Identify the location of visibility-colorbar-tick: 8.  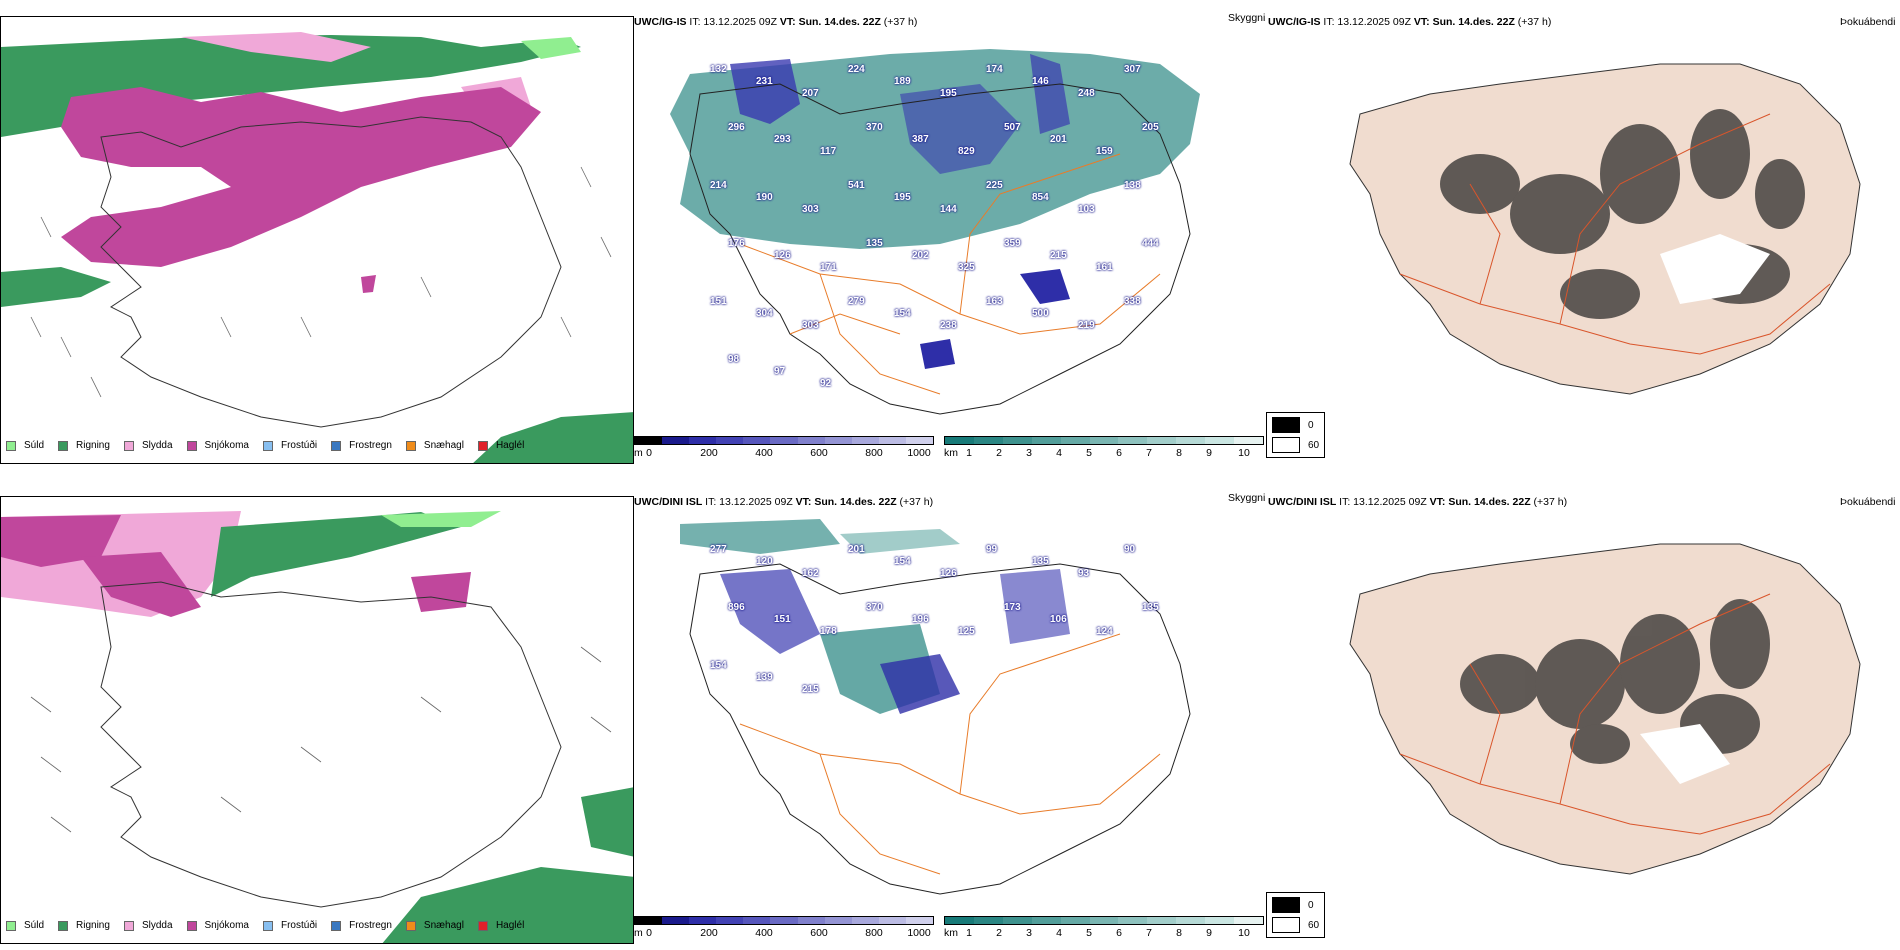
(1179, 453).